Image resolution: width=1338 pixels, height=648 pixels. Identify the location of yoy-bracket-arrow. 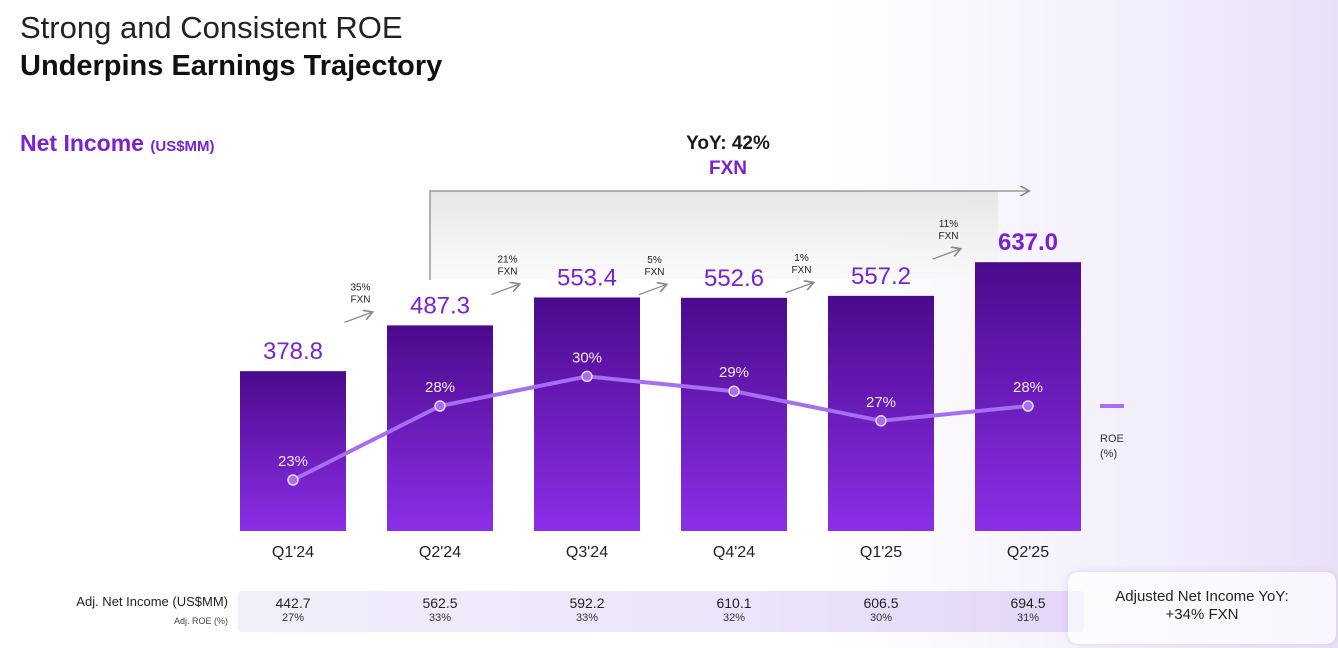
(728, 235).